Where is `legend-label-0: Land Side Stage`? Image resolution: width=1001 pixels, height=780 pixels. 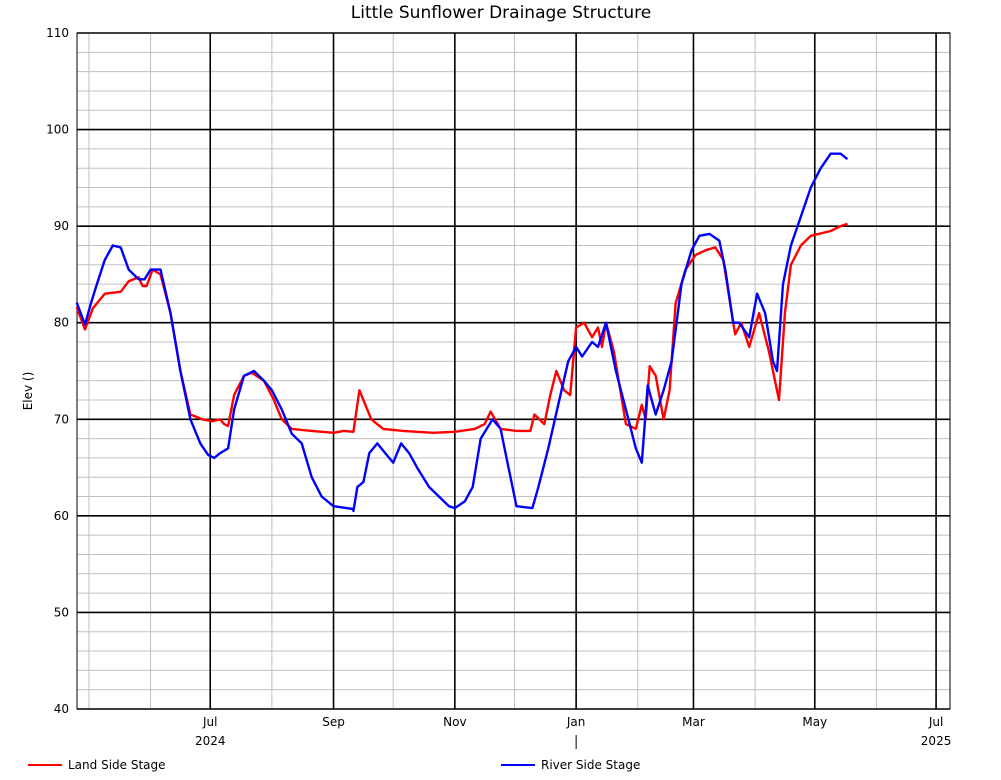 legend-label-0: Land Side Stage is located at coordinates (117, 765).